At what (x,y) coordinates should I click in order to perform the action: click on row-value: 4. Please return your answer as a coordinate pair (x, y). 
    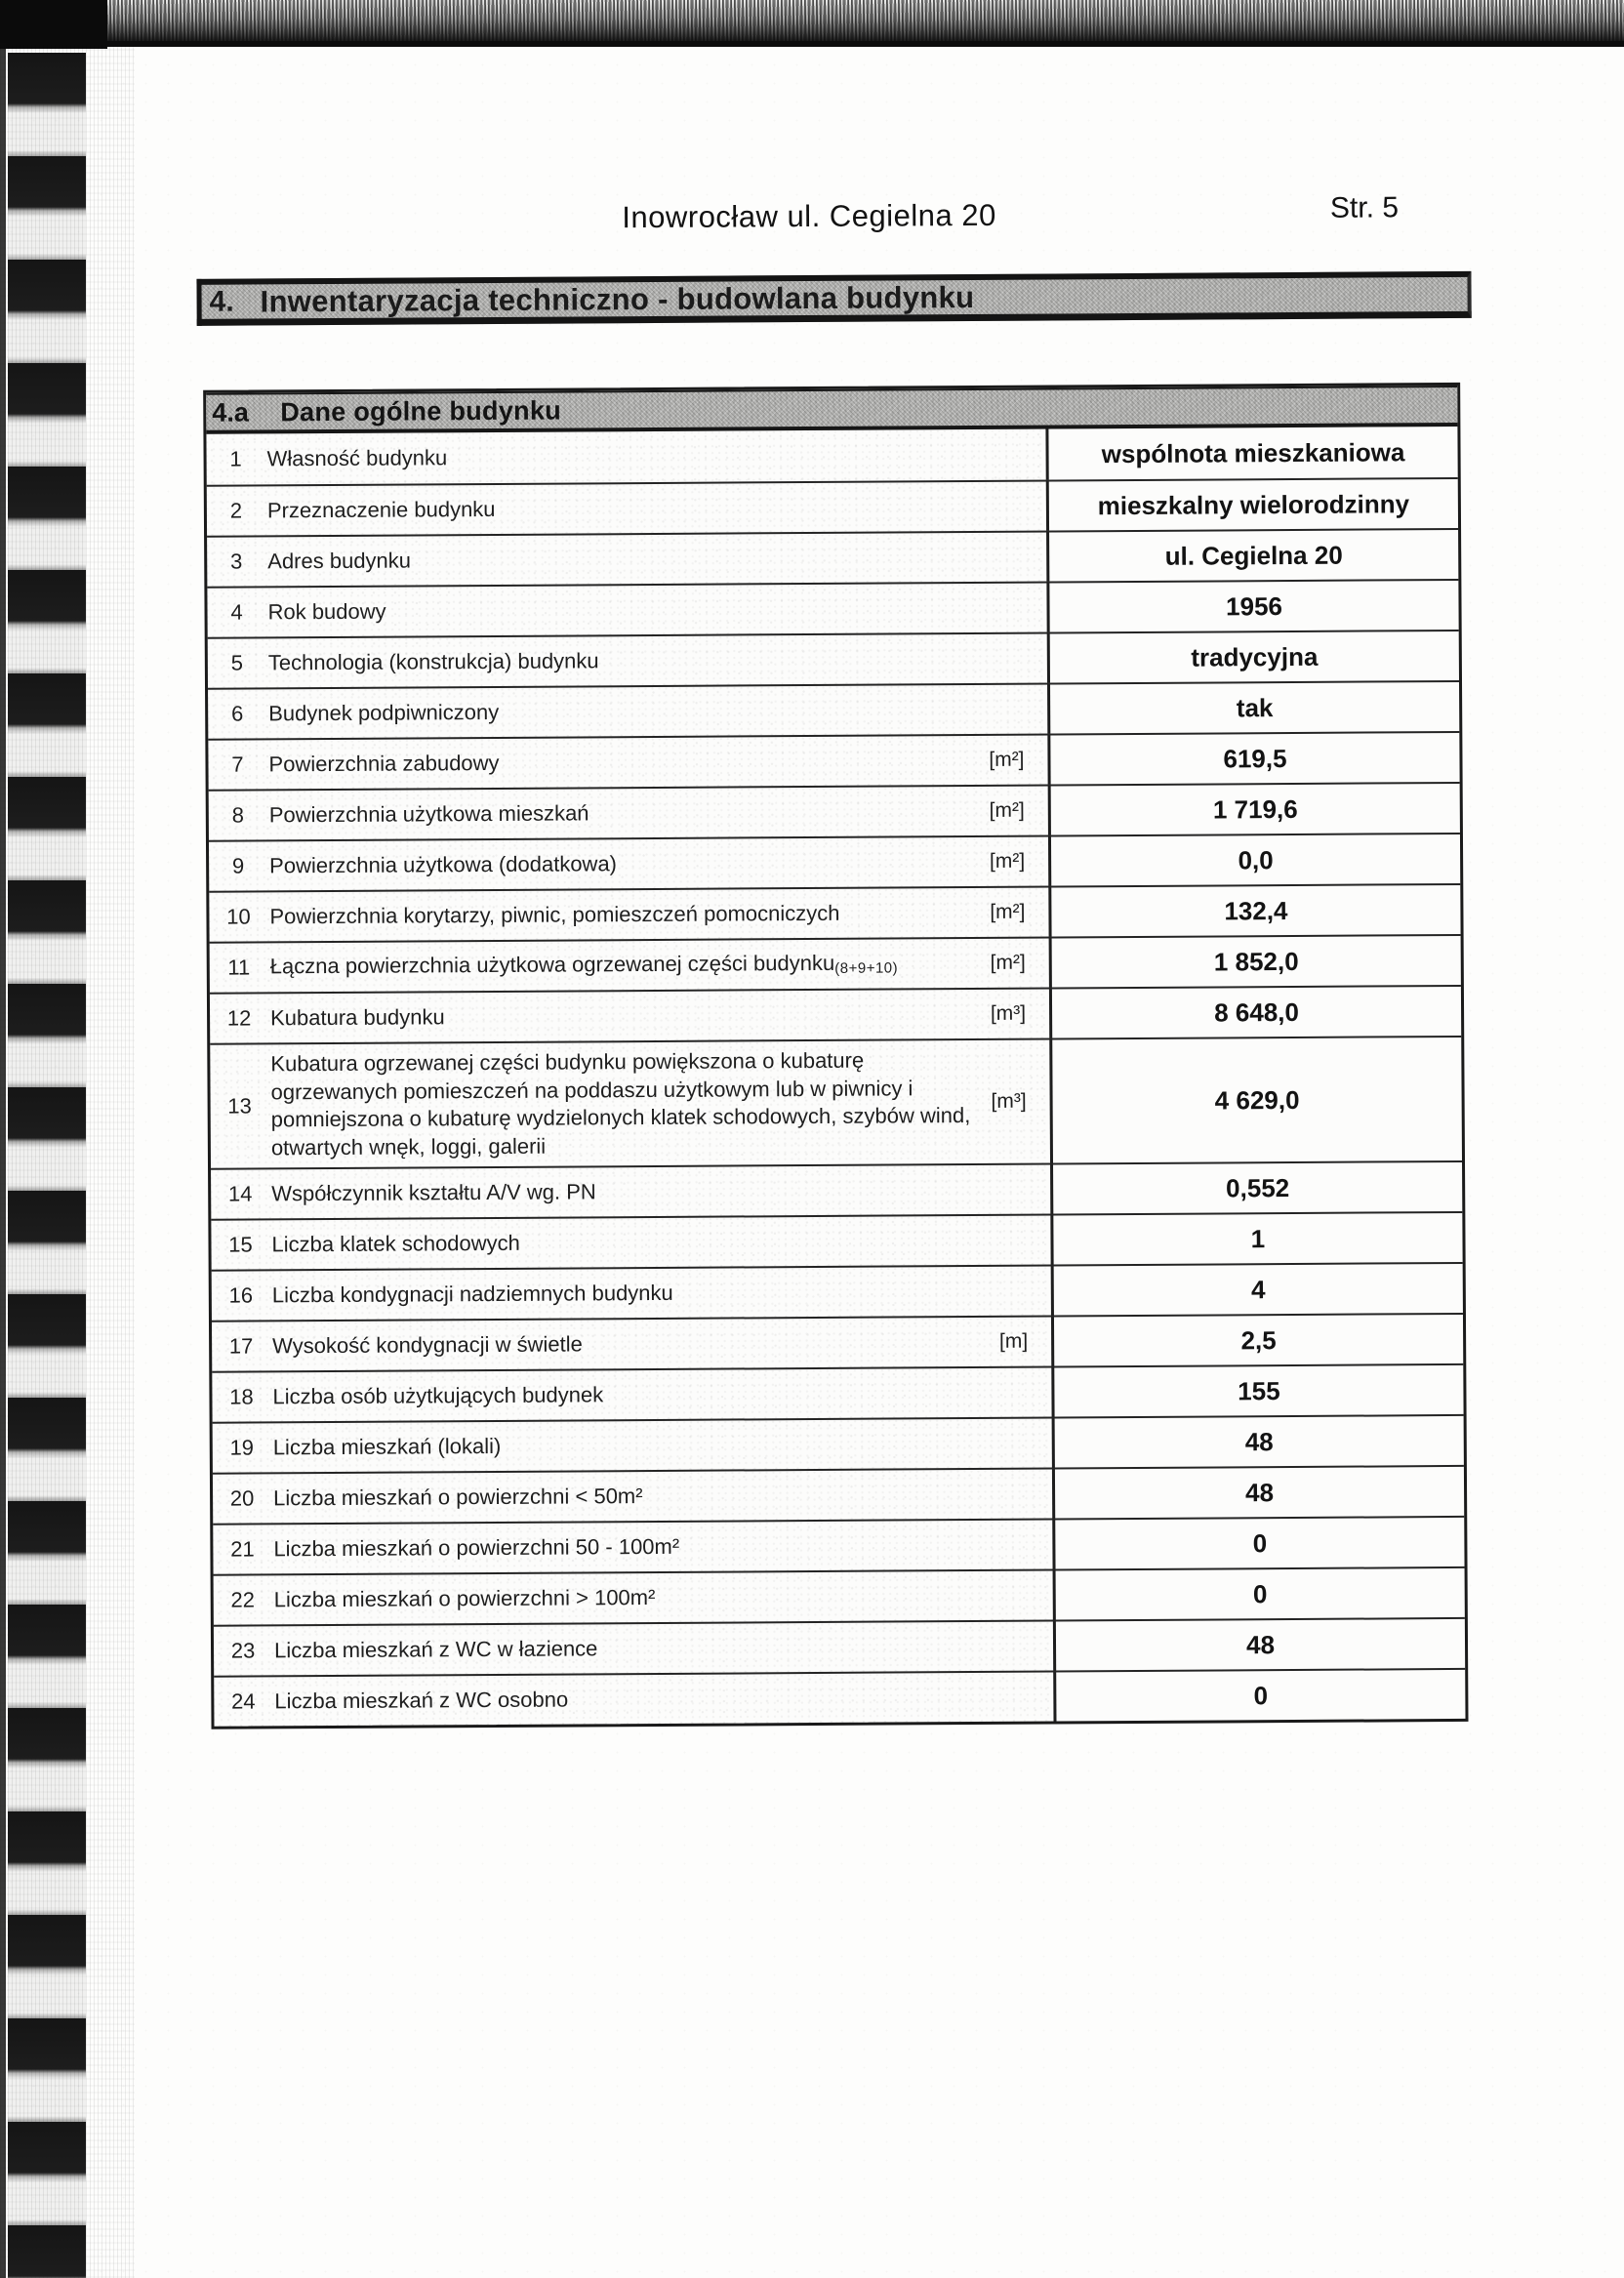
    Looking at the image, I should click on (1258, 1290).